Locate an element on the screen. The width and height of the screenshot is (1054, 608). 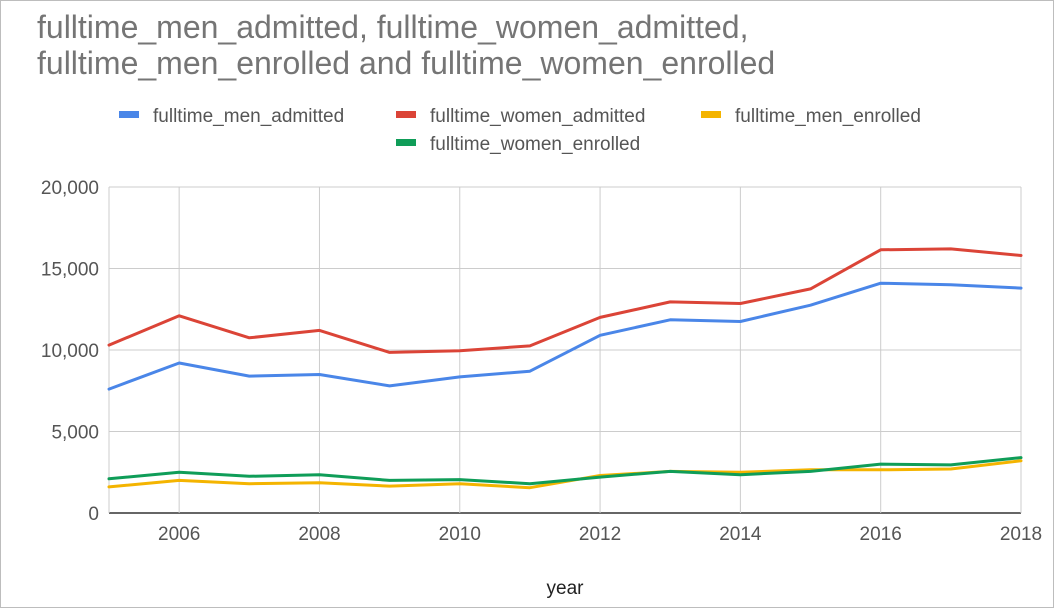
x-tick-label-2010: 2010 is located at coordinates (460, 534).